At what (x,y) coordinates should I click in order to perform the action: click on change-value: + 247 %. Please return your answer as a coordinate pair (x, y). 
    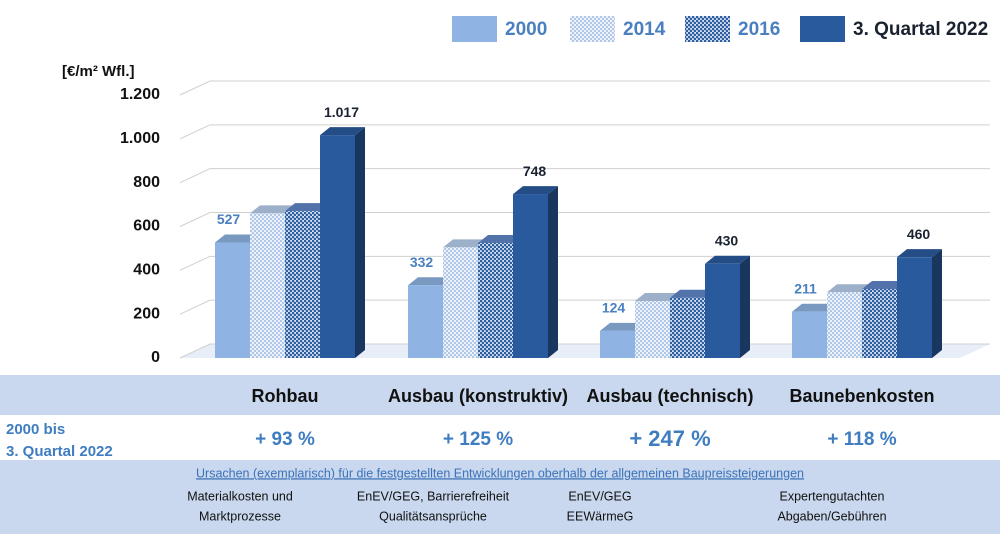
    Looking at the image, I should click on (669, 438).